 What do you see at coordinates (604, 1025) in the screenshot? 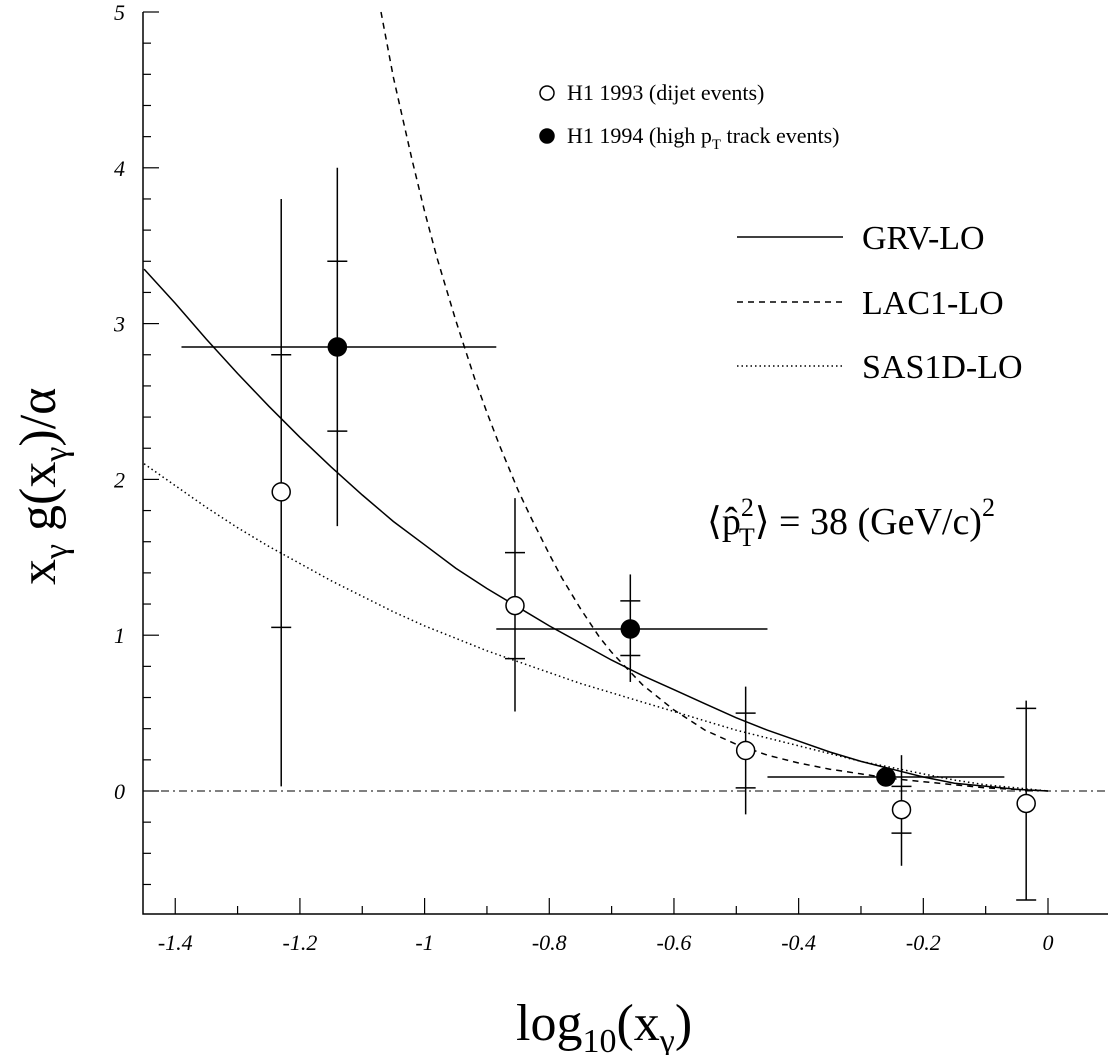
I see `x-axis-label: log10(xγ)` at bounding box center [604, 1025].